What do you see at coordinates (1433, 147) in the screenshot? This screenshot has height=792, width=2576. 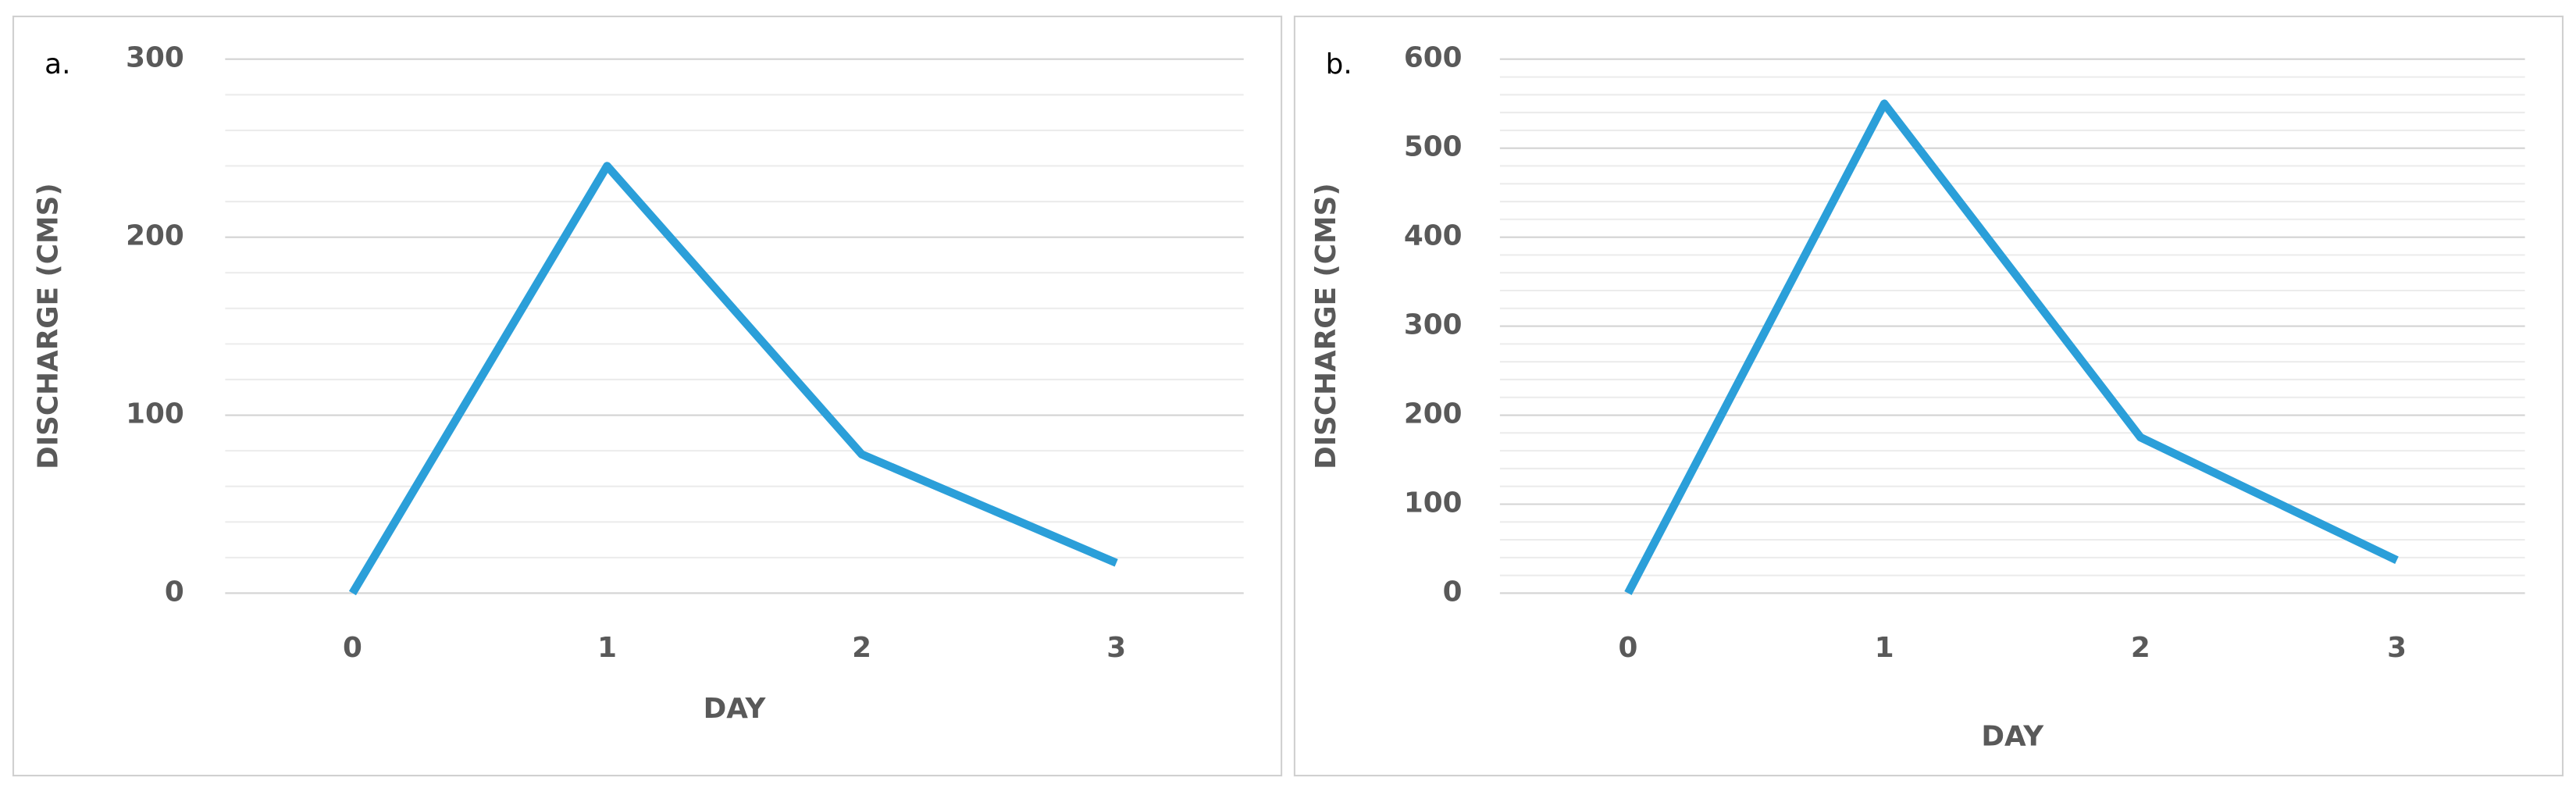 I see `y-tick-label: 500` at bounding box center [1433, 147].